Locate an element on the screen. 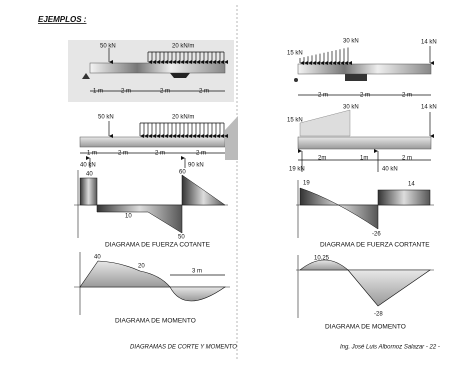 Image resolution: width=474 pixels, height=366 pixels. right-beam-2: 15 kN 30 kN 14 kN 2m 1m 2 m 19 kN 40 kN is located at coordinates (362, 139).